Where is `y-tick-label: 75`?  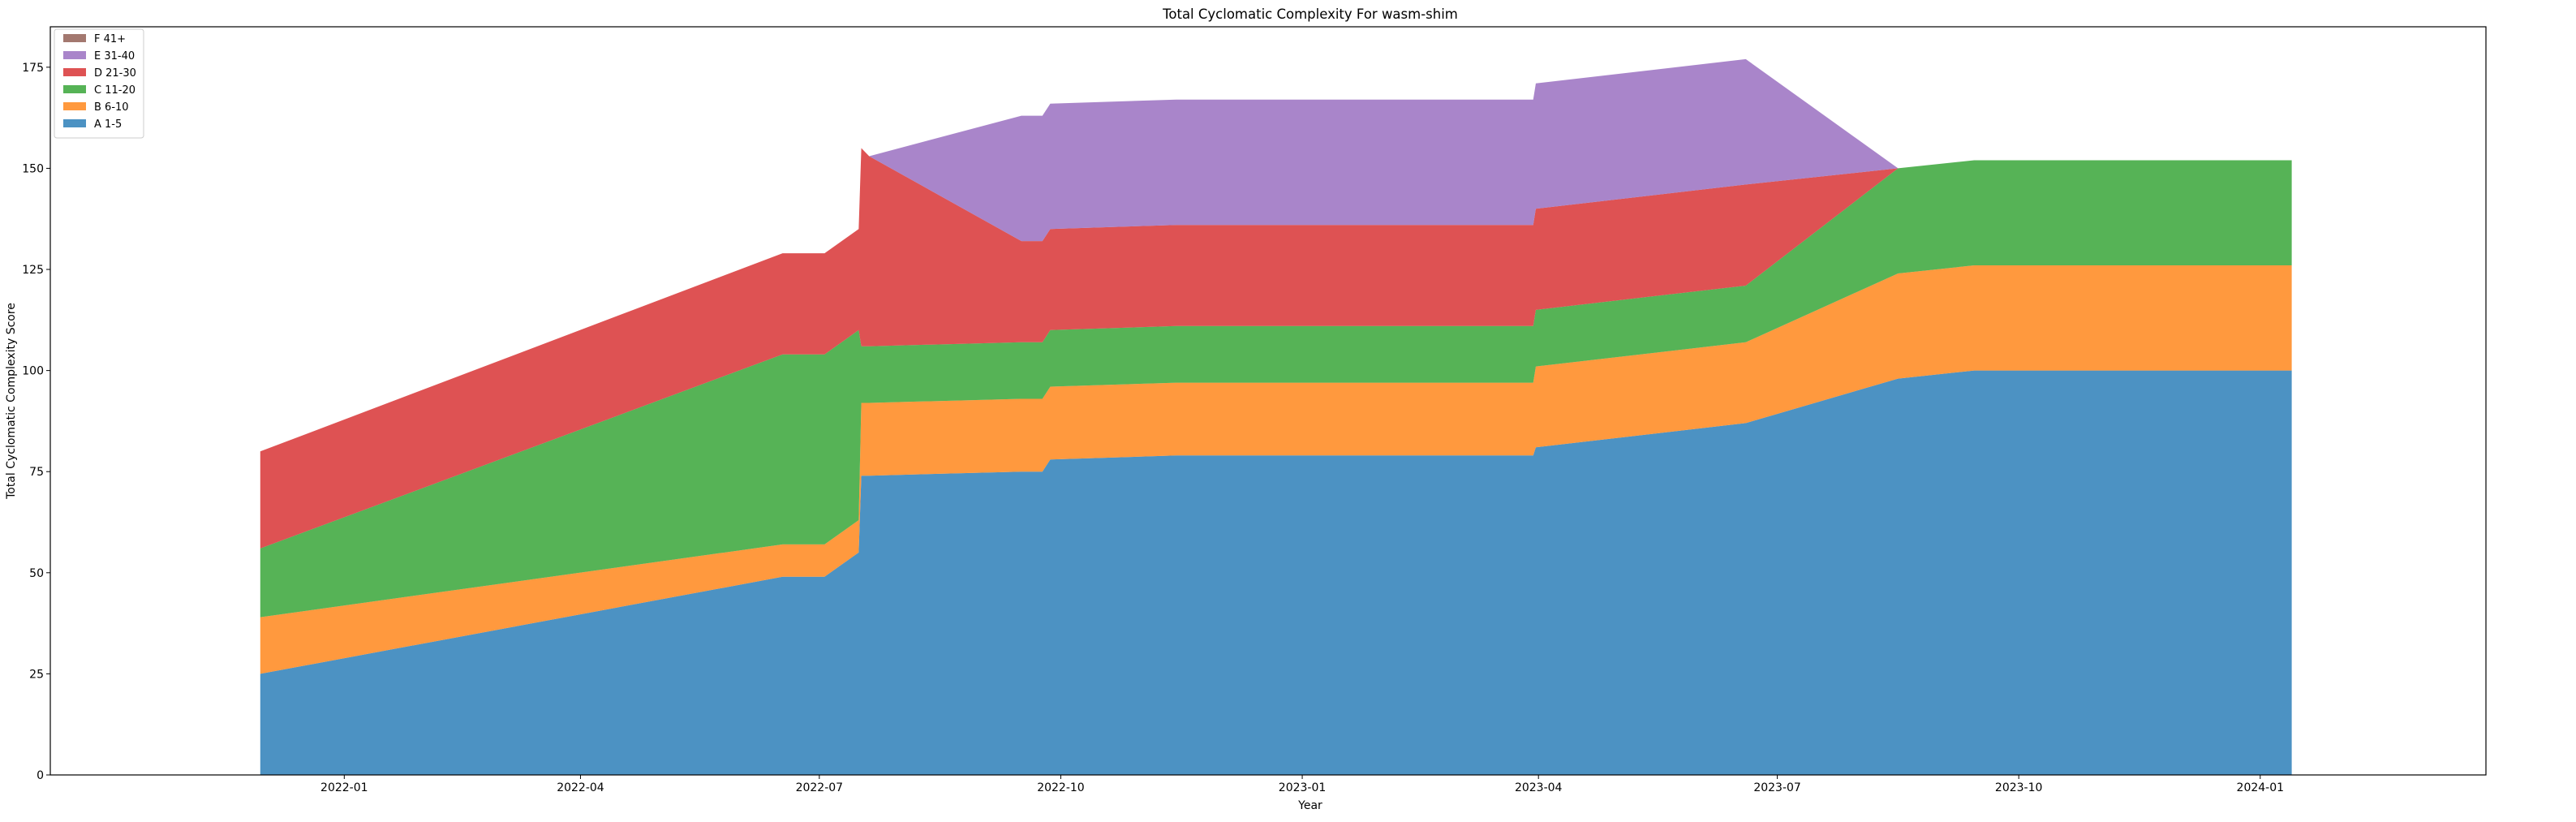 y-tick-label: 75 is located at coordinates (36, 473).